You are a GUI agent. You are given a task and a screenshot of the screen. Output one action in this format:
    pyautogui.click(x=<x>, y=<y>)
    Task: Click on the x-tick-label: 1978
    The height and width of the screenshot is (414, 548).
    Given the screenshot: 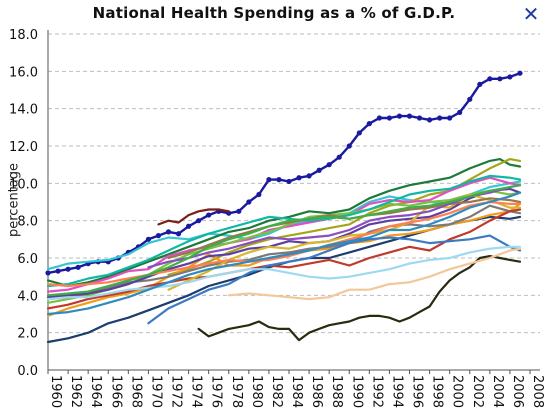 What is the action you would take?
    pyautogui.click(x=236, y=391)
    